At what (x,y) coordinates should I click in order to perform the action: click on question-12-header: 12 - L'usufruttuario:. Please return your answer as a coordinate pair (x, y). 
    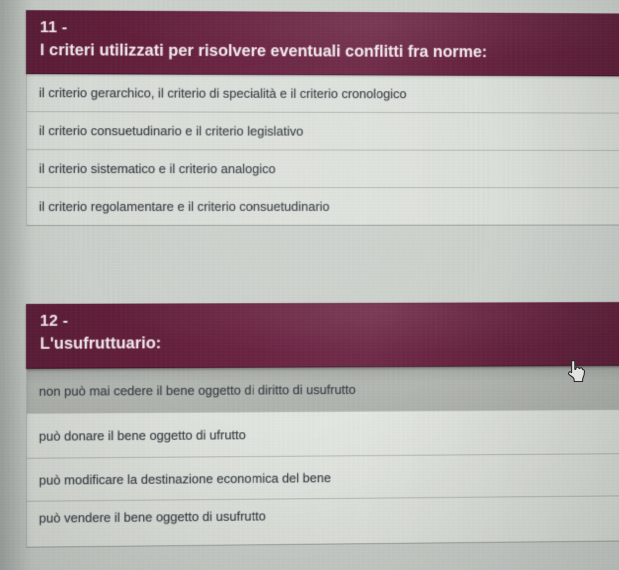
    Looking at the image, I should click on (322, 335).